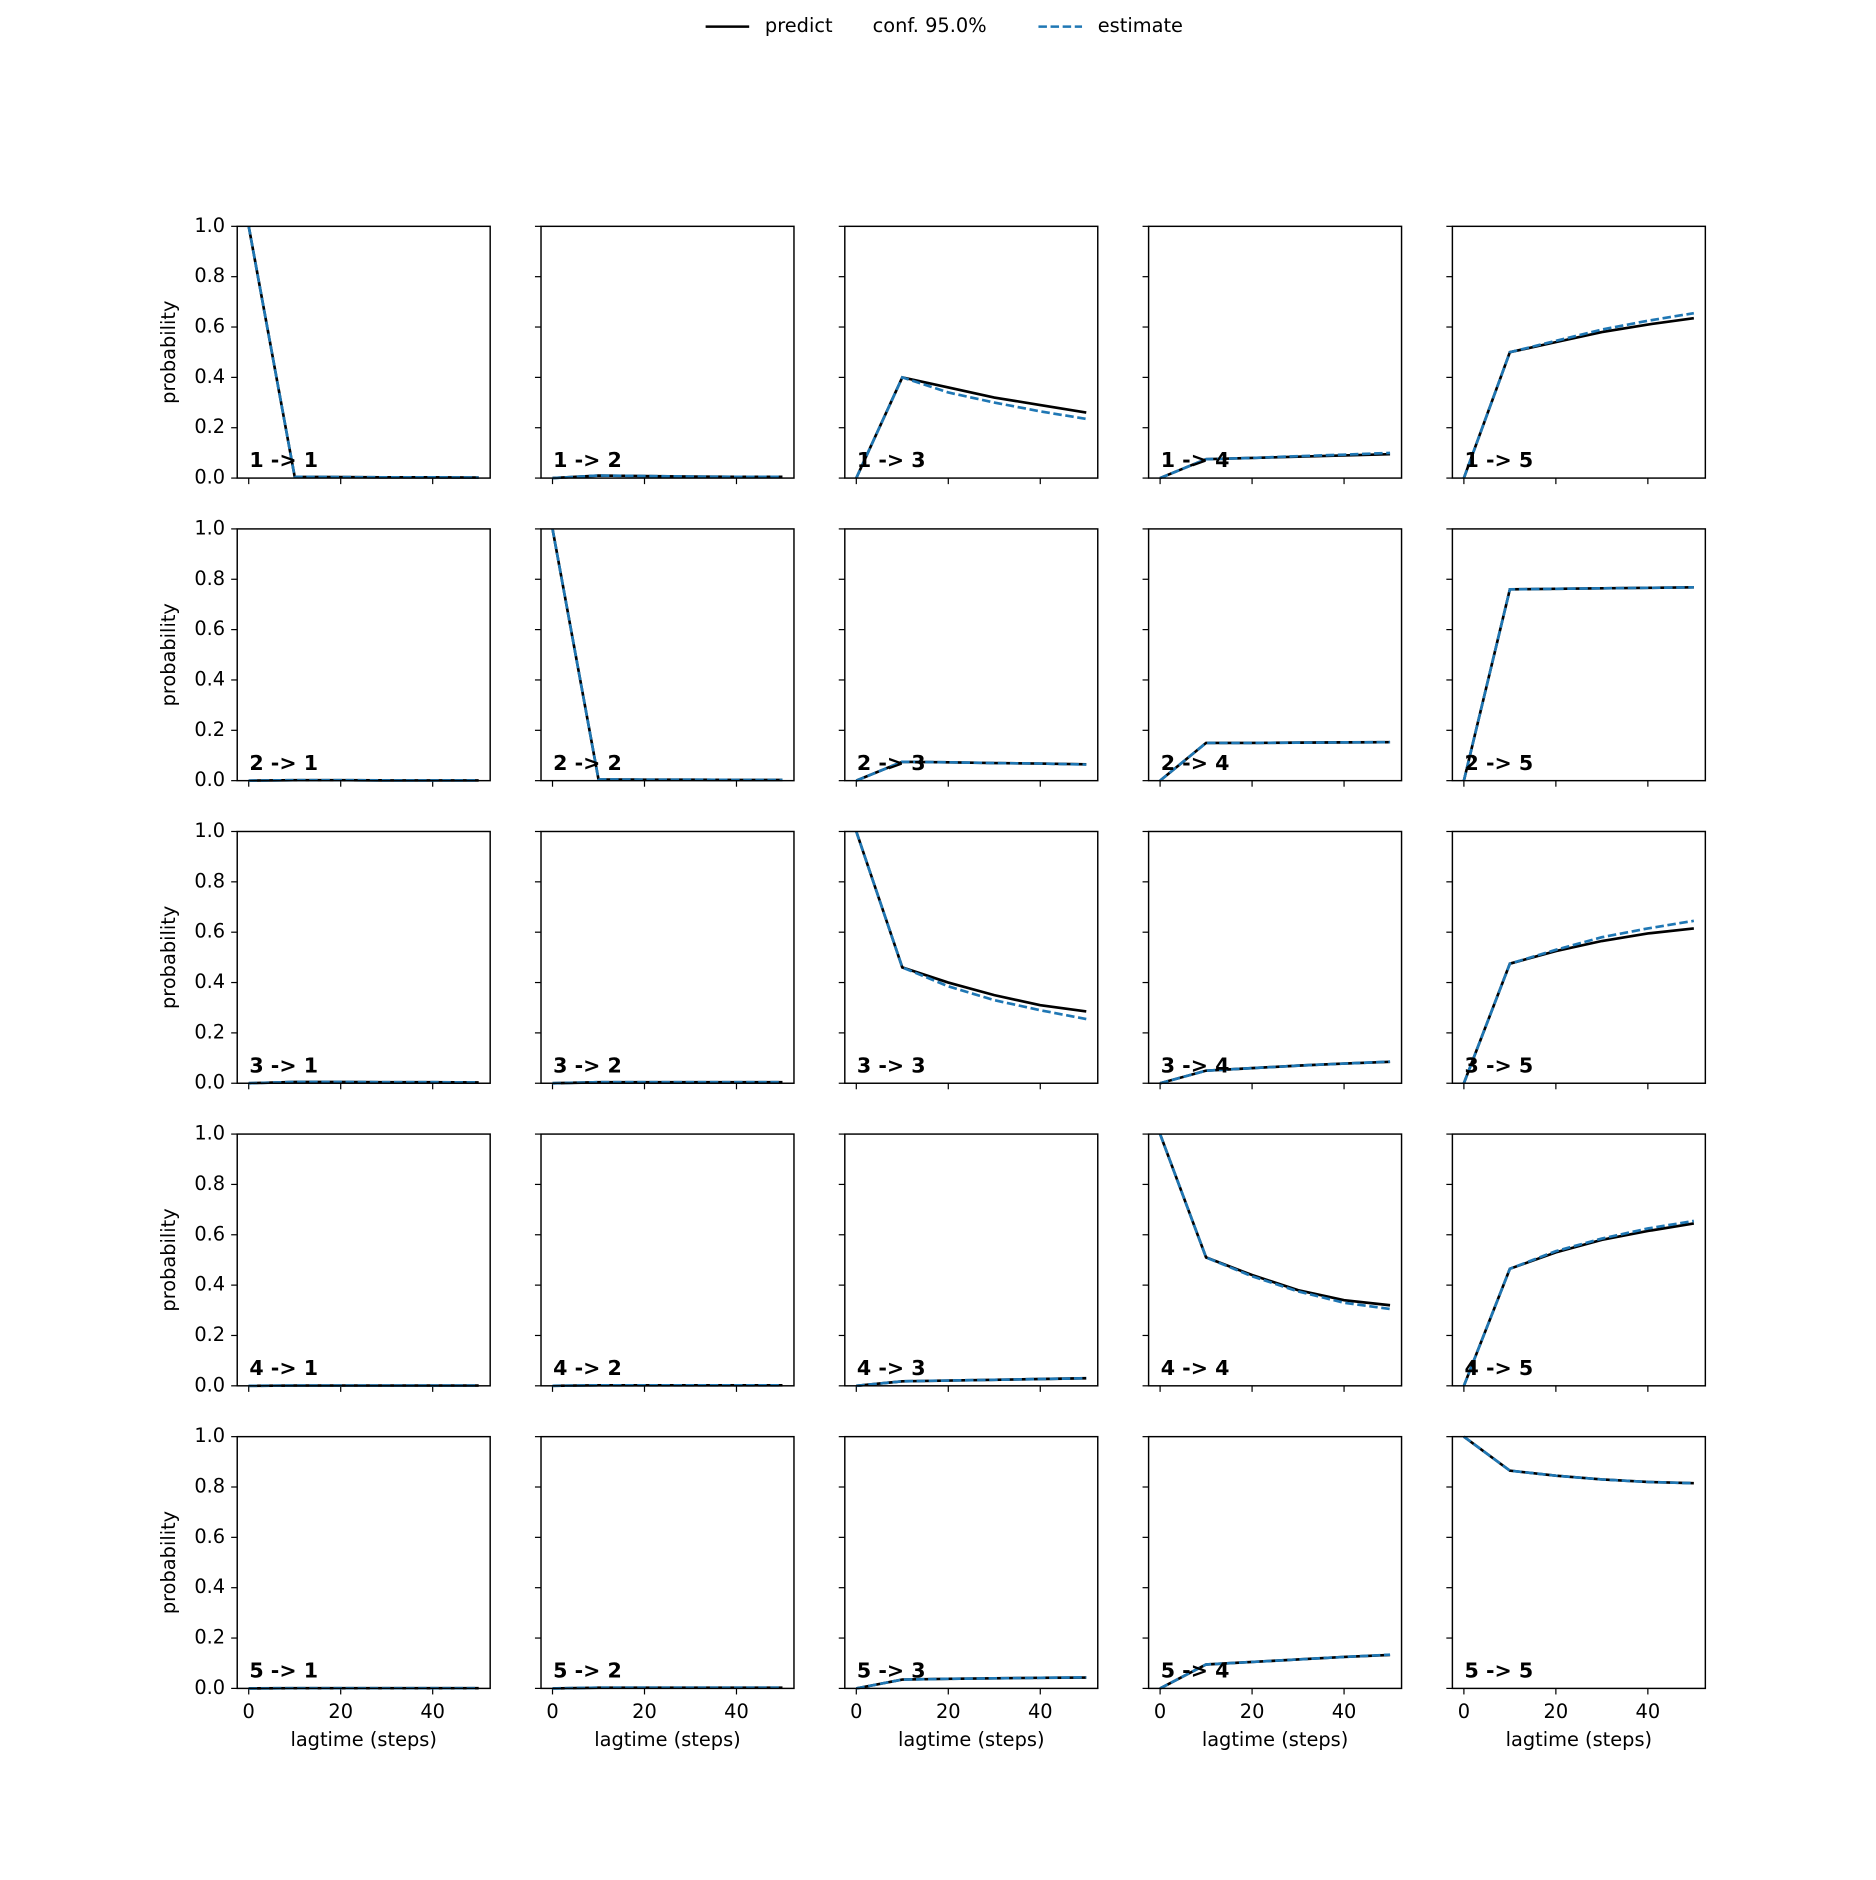 The height and width of the screenshot is (1880, 1876). What do you see at coordinates (283, 1065) in the screenshot?
I see `panel-annotation: 3 -> 1` at bounding box center [283, 1065].